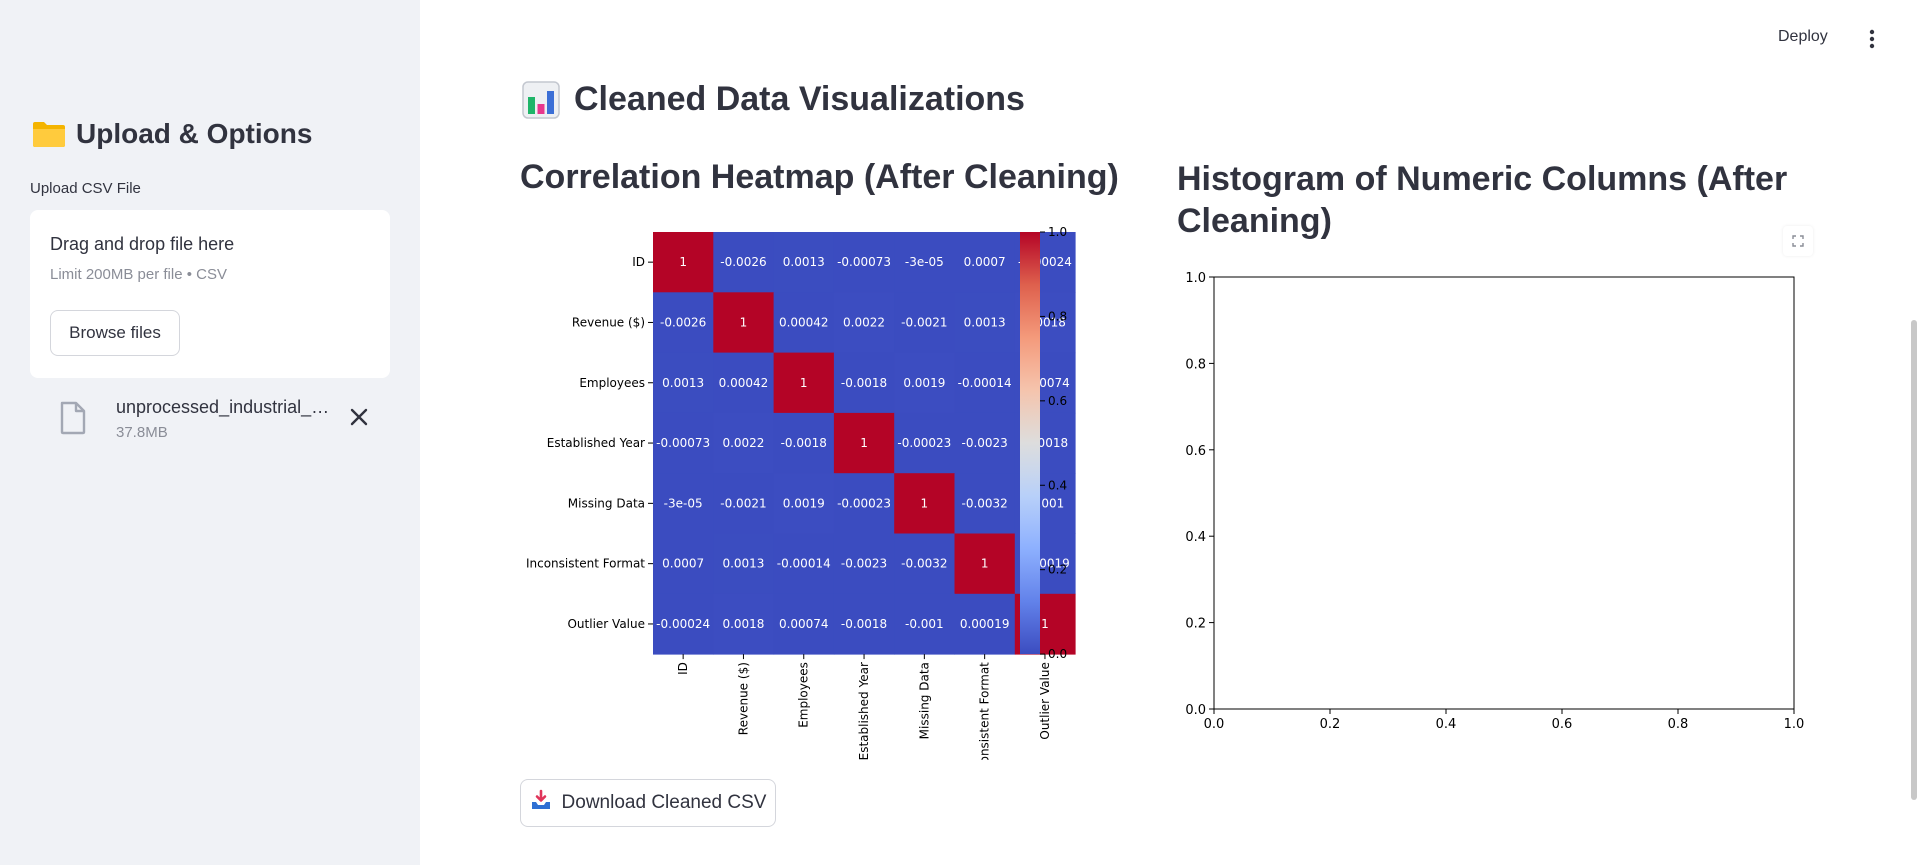  I want to click on y-tick-label: Missing Data, so click(606, 503).